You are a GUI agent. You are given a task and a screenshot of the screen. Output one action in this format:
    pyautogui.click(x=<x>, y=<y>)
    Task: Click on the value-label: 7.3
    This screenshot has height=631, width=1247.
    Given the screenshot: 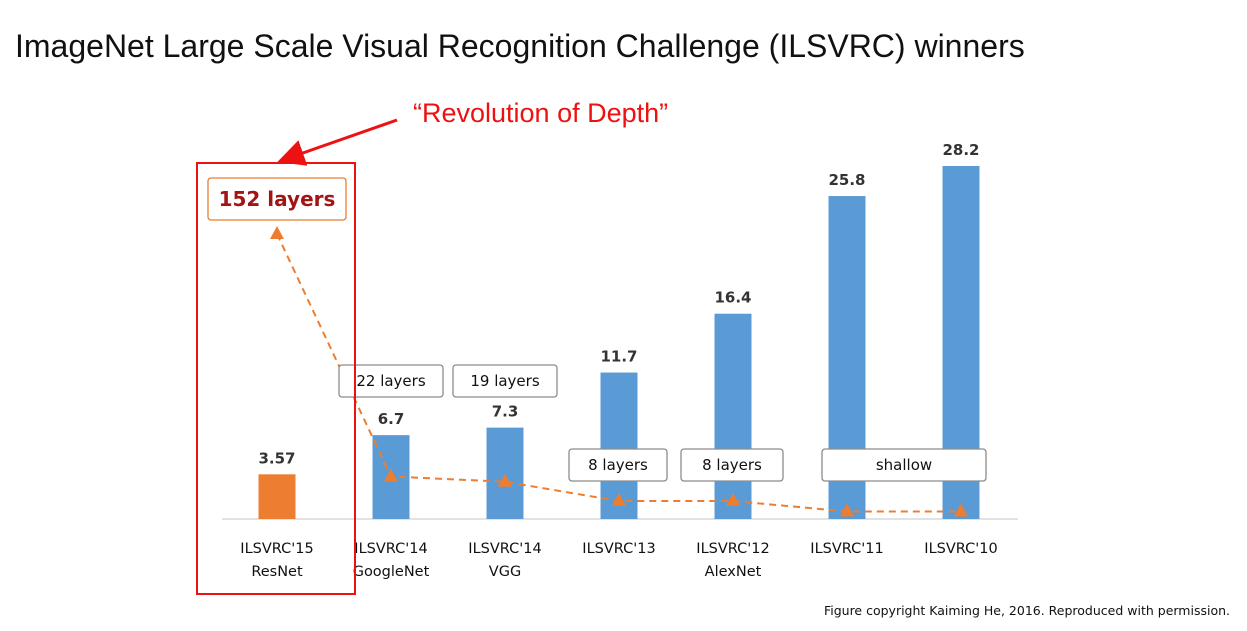 What is the action you would take?
    pyautogui.click(x=505, y=412)
    